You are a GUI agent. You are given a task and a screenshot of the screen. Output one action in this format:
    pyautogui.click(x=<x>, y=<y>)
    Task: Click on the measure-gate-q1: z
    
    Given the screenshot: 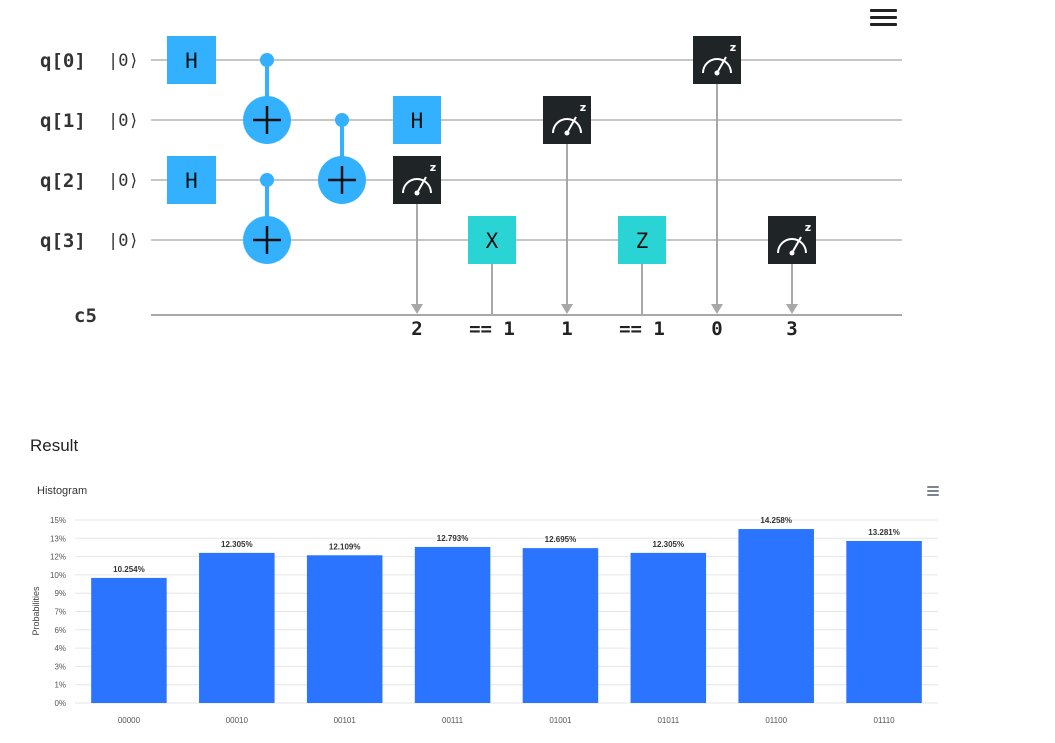 What is the action you would take?
    pyautogui.click(x=567, y=120)
    